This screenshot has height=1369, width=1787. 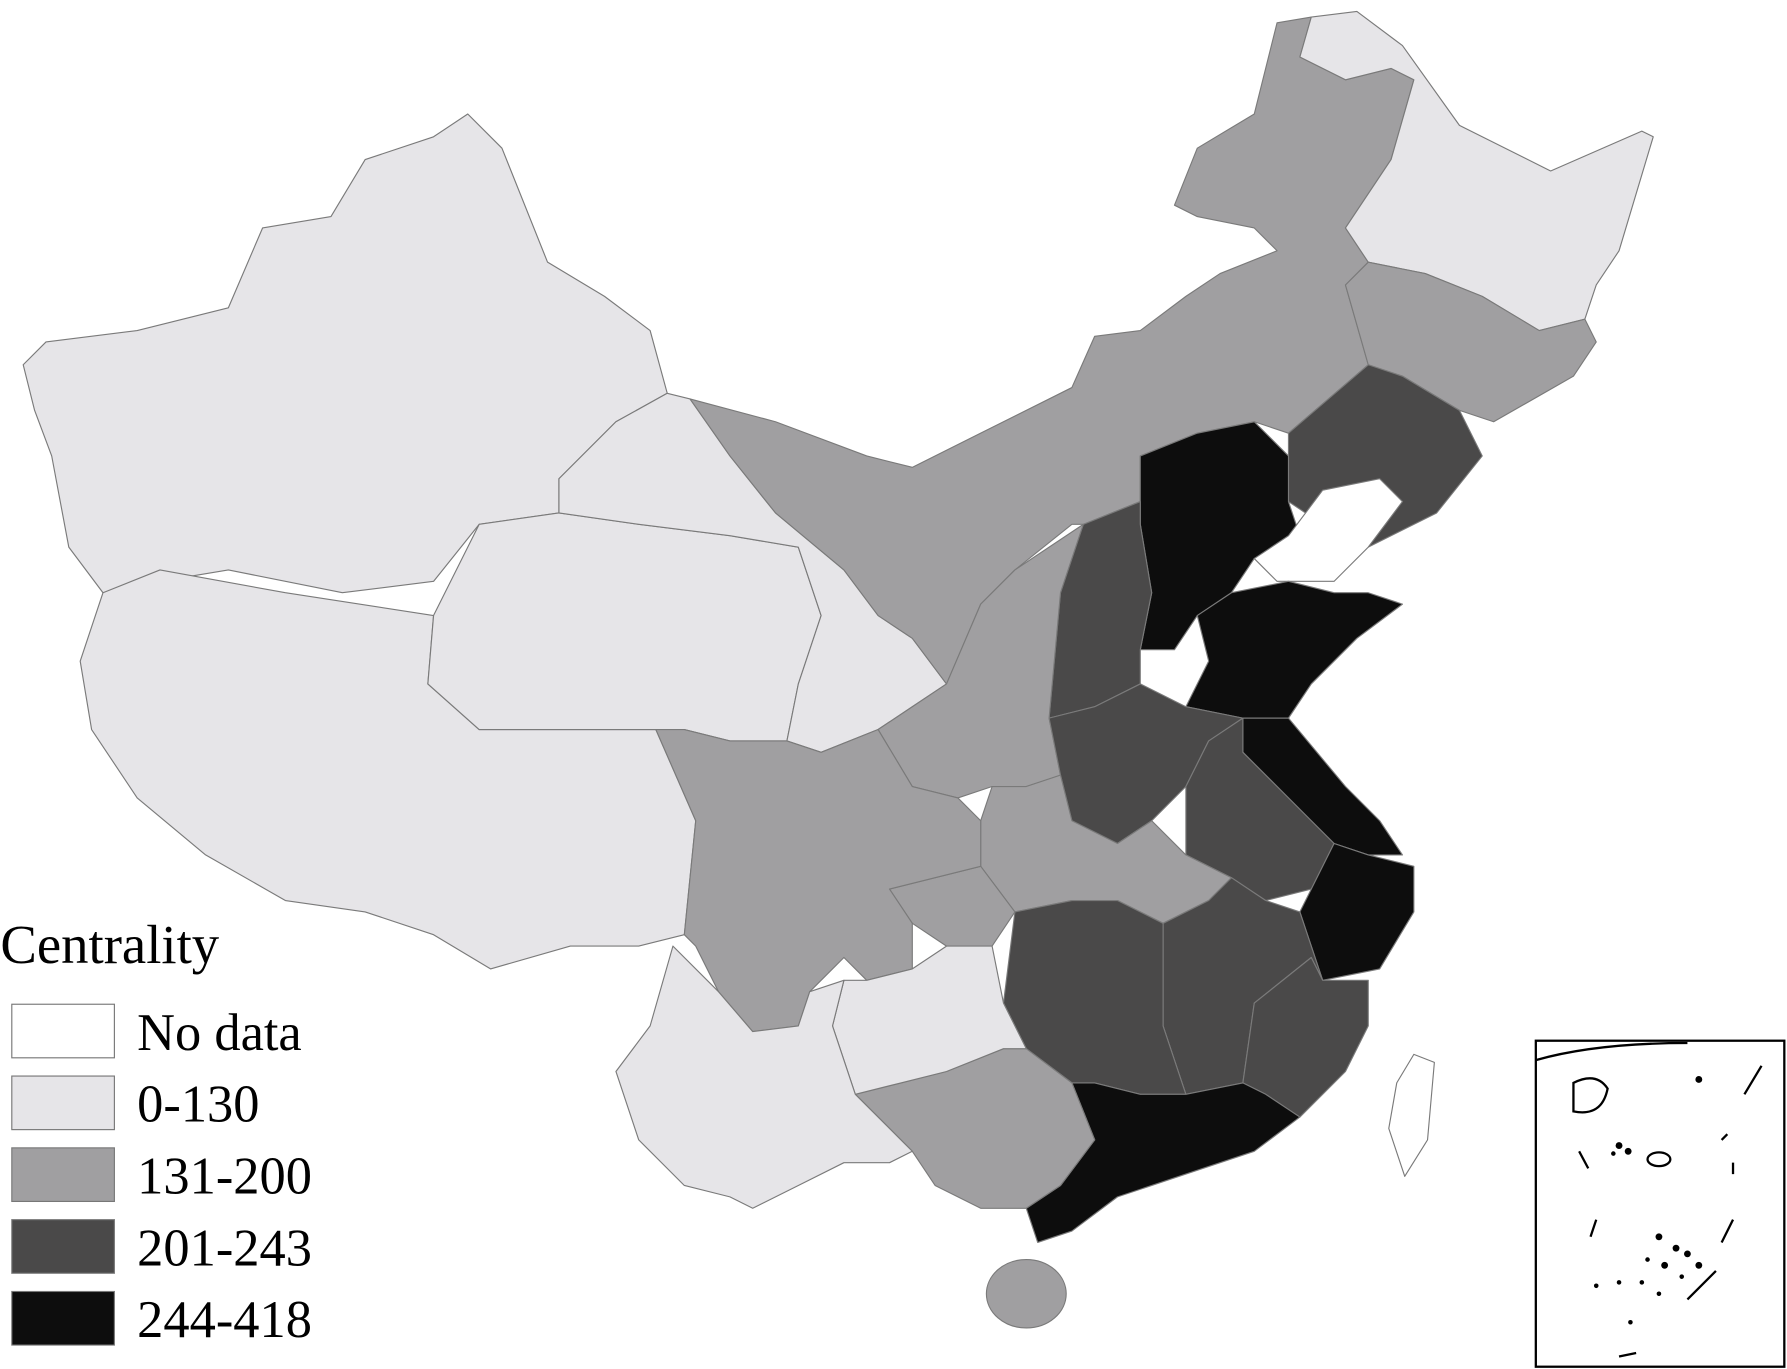 I want to click on inset-dots, so click(x=1648, y=1200).